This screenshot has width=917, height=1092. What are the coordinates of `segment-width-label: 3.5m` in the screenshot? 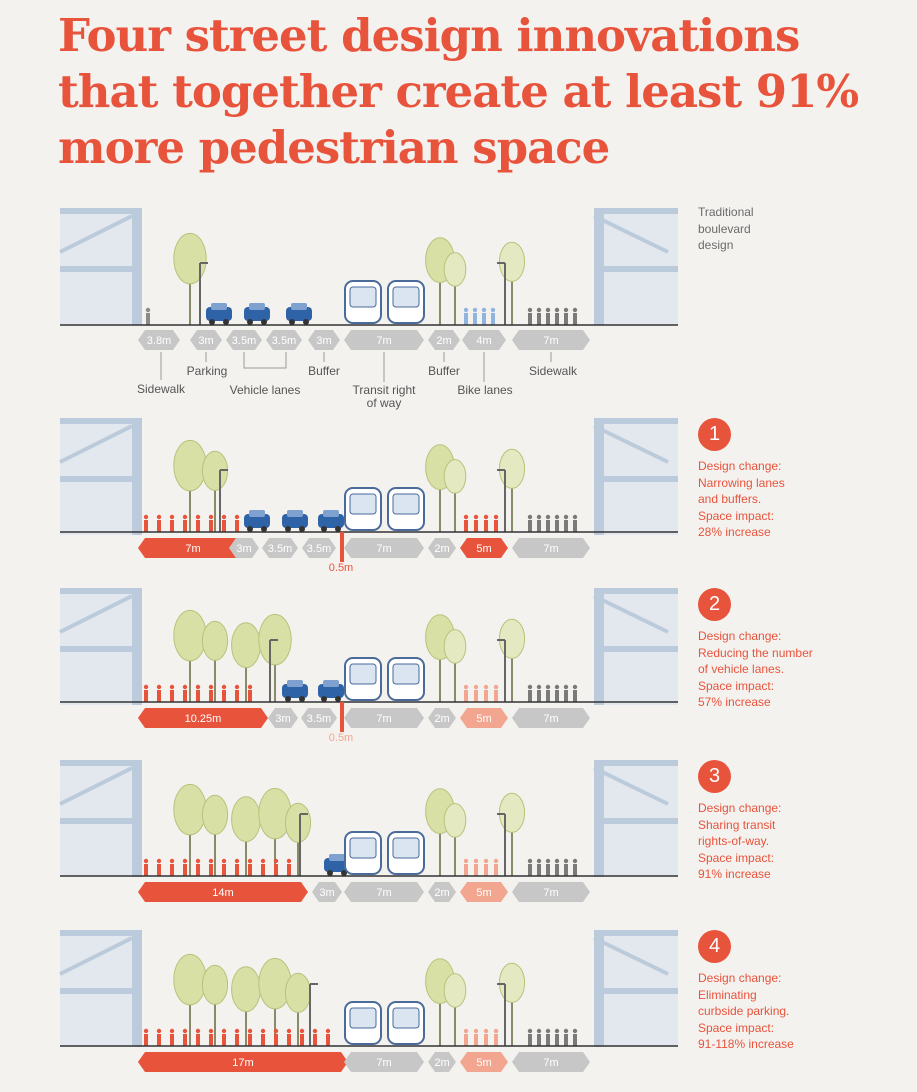 It's located at (280, 549).